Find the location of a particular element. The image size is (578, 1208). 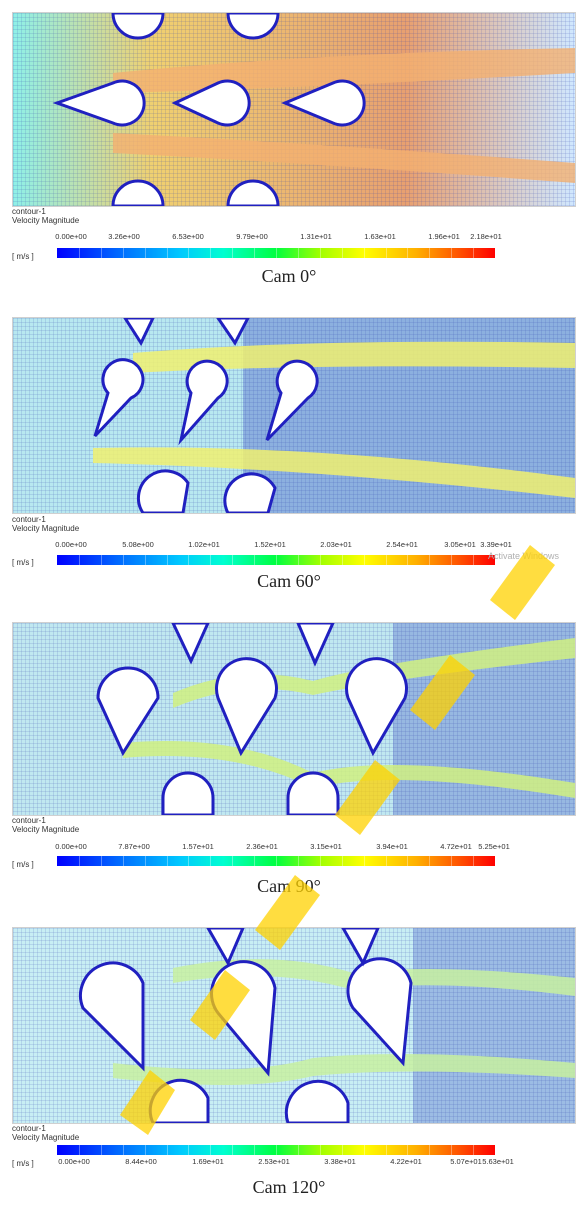

tick-label: 5.07e+01 is located at coordinates (466, 1161).